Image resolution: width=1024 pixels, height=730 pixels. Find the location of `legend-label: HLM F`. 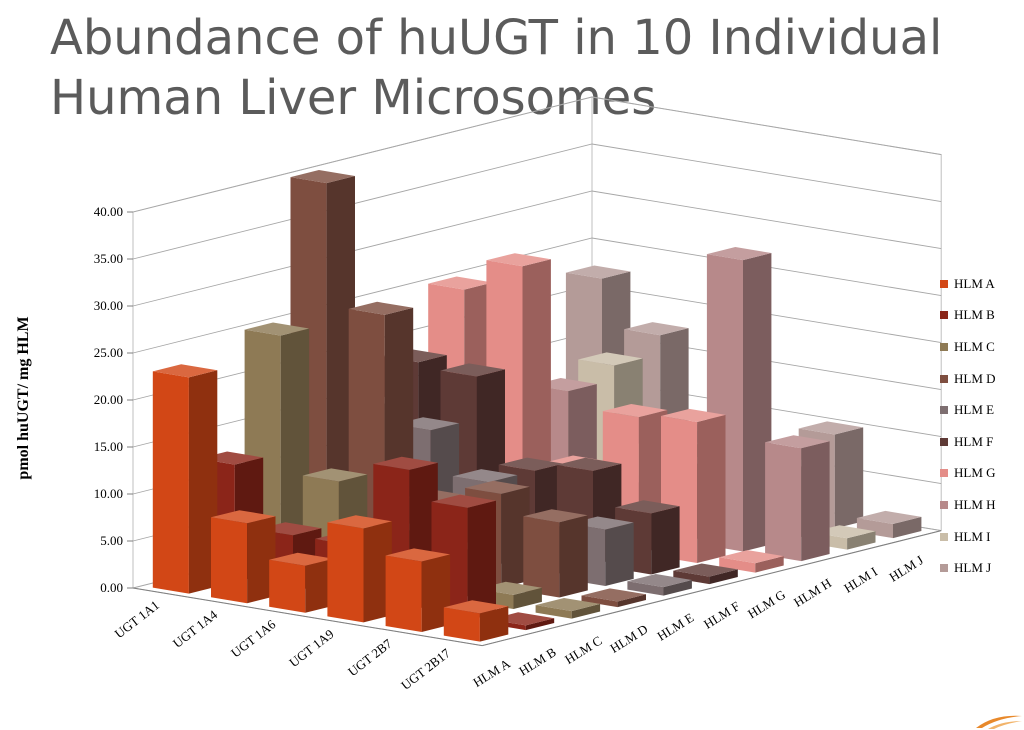

legend-label: HLM F is located at coordinates (974, 441).